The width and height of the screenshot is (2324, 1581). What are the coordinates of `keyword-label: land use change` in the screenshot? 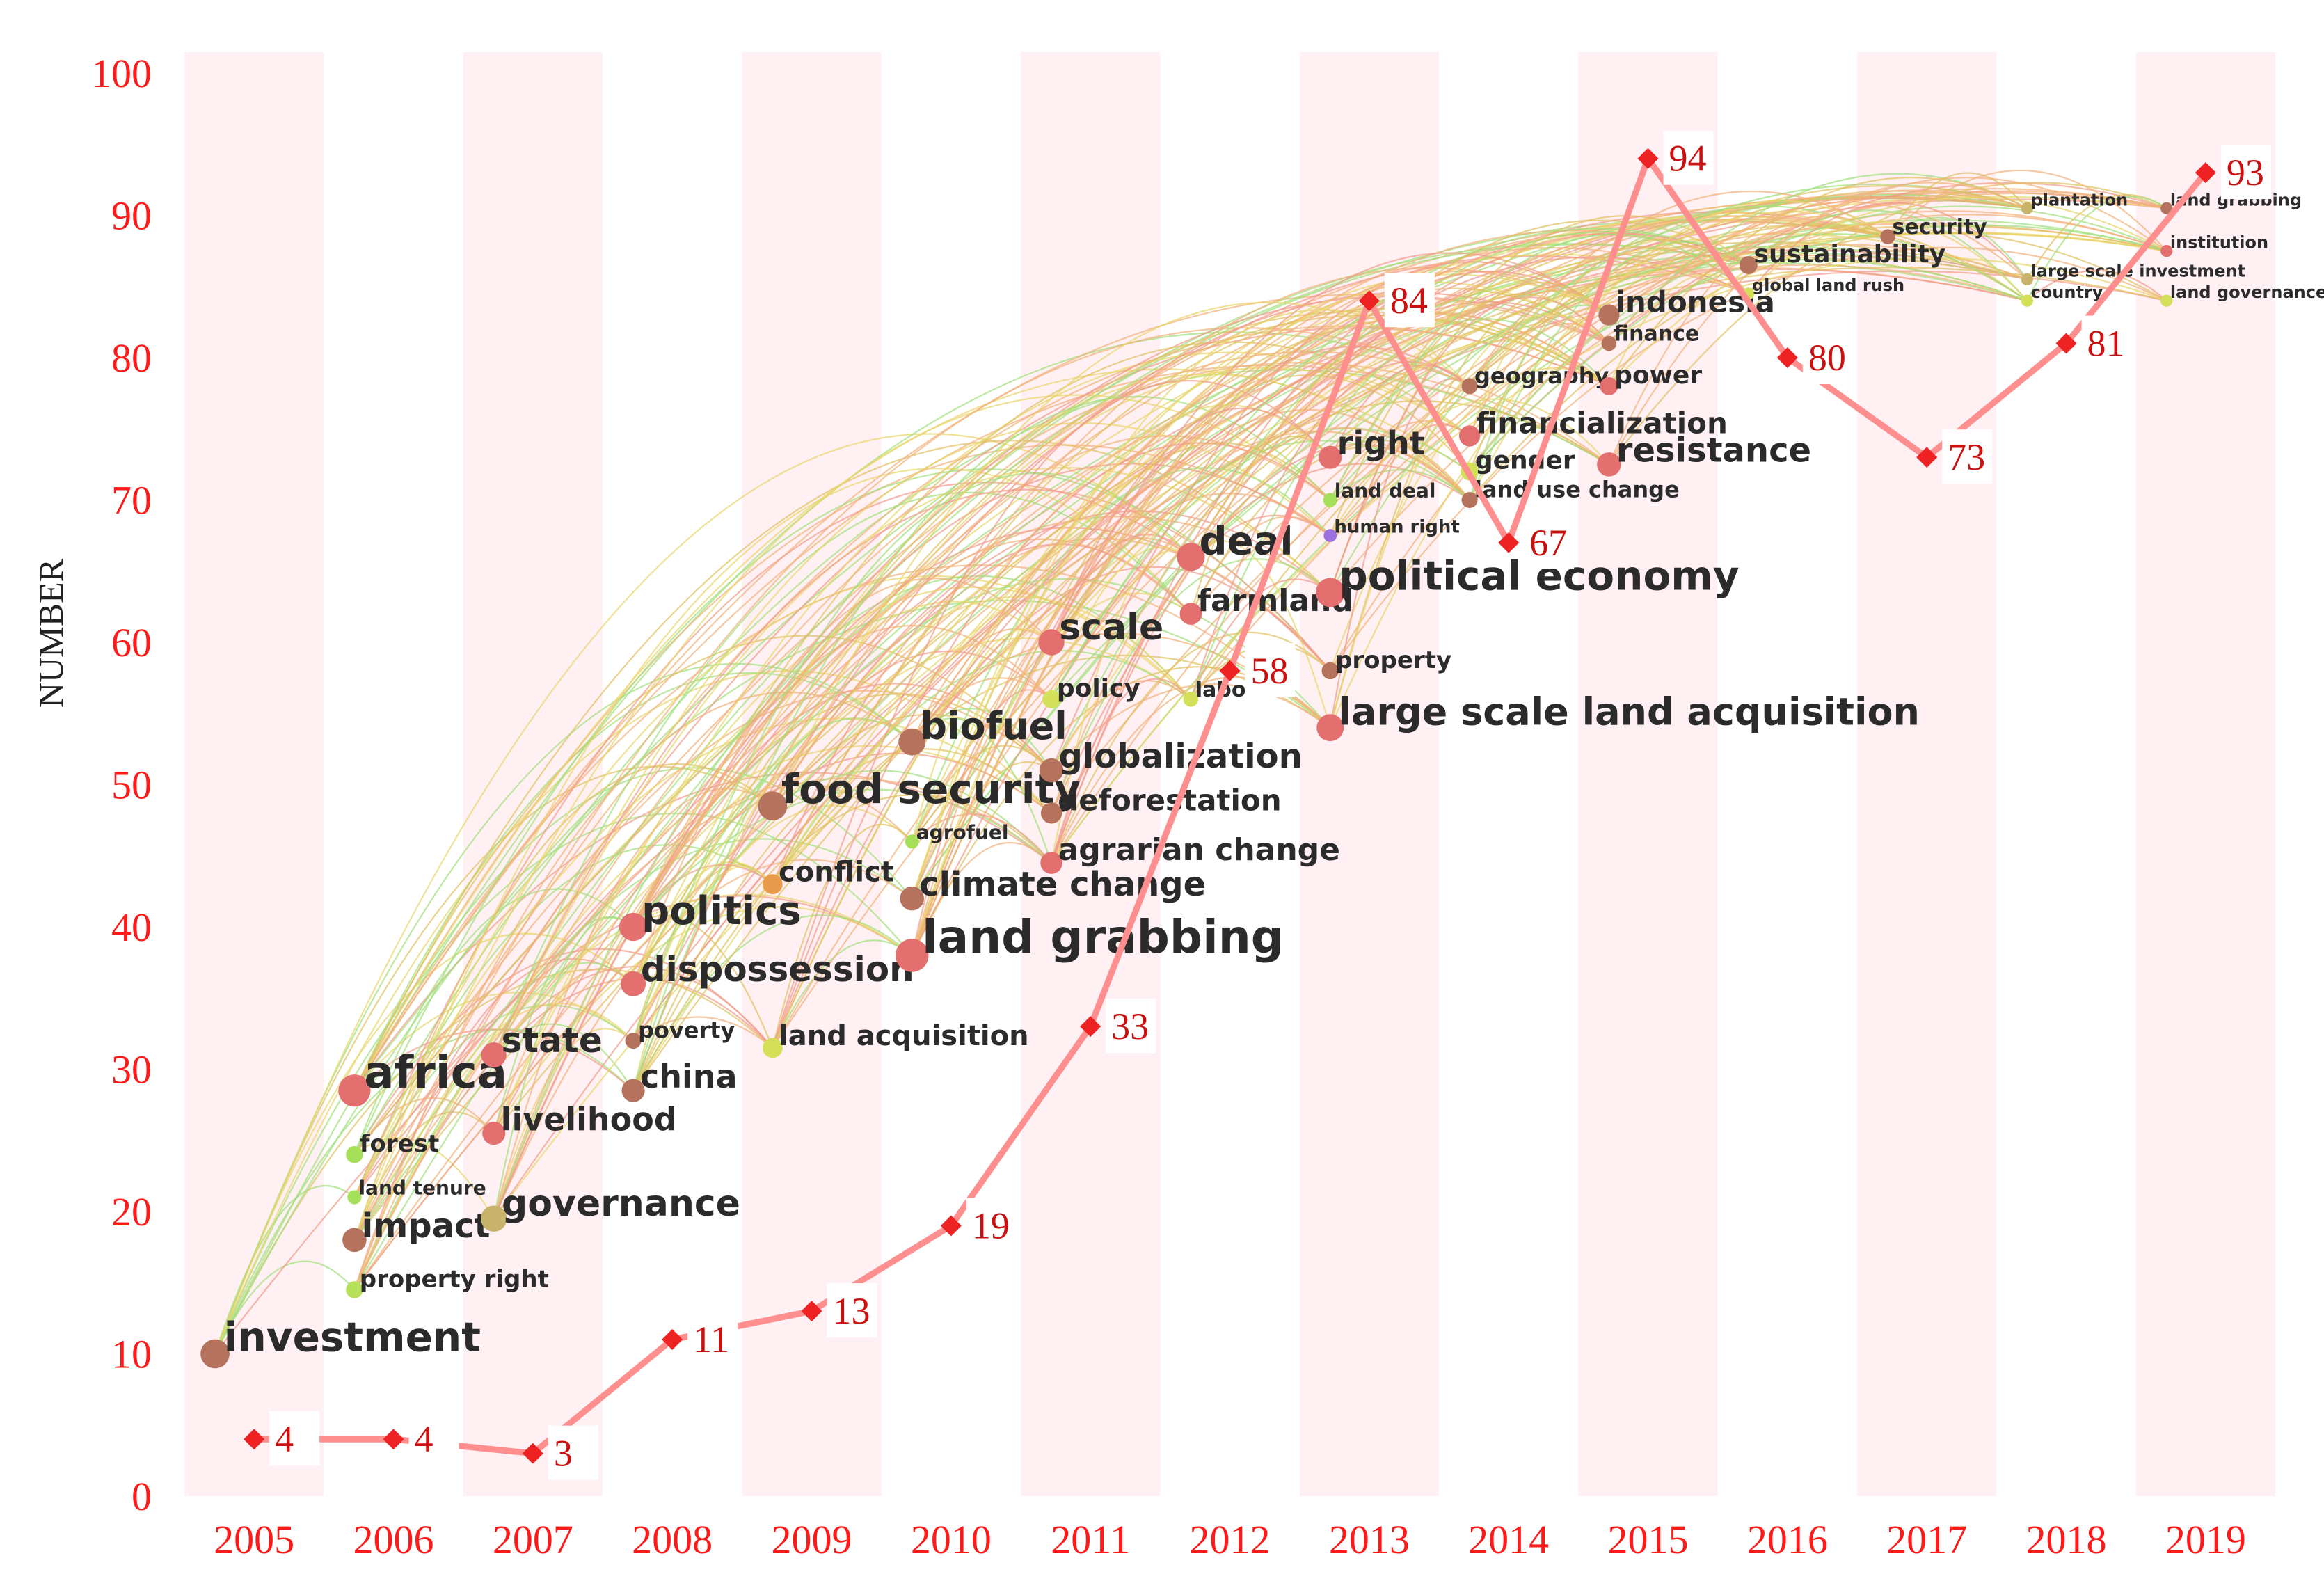 It's located at (1577, 490).